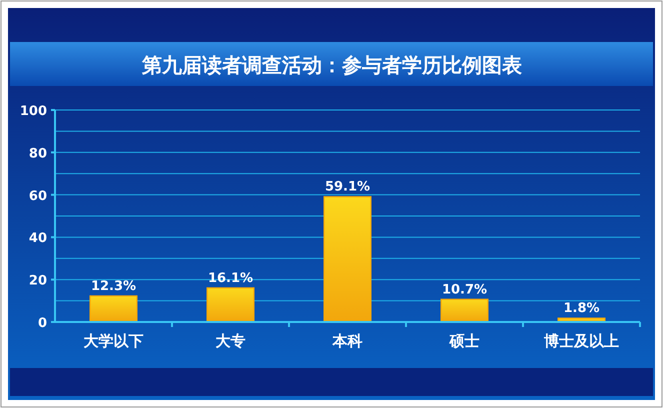 The image size is (664, 409). I want to click on y-tick-label: 60, so click(37, 196).